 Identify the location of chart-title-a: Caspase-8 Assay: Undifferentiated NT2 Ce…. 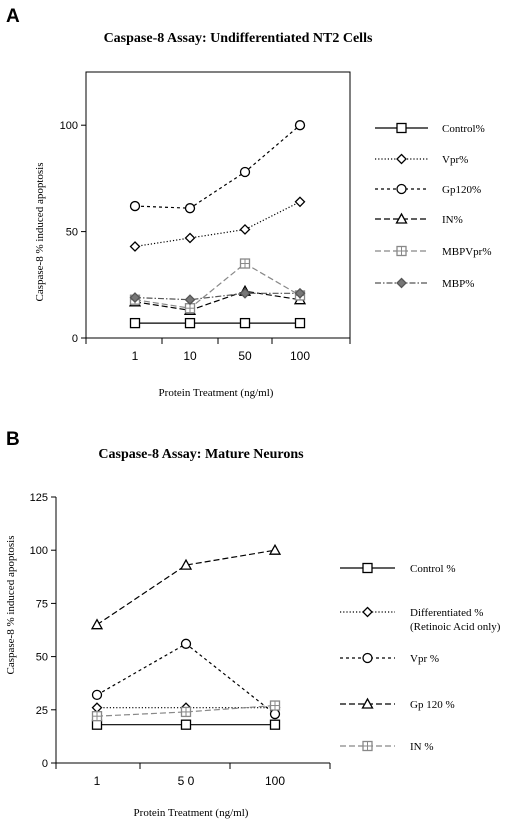
(238, 38).